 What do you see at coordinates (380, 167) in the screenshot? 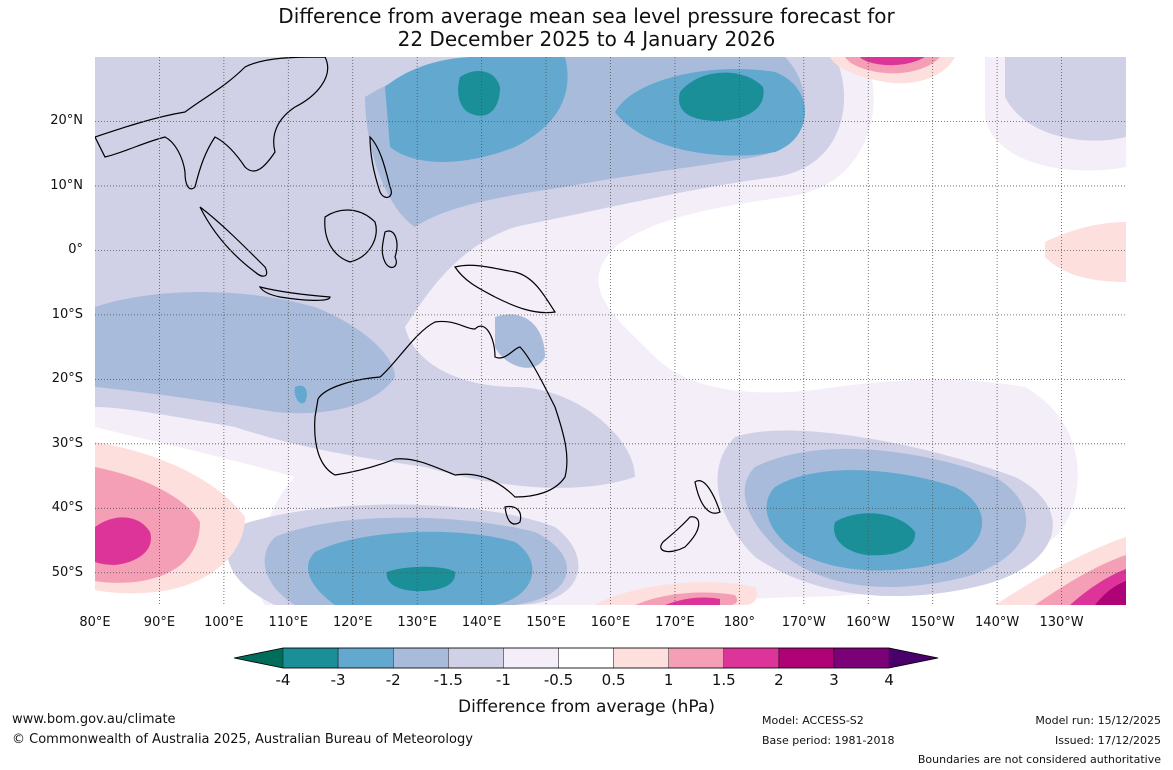
I see `philippines-coastline` at bounding box center [380, 167].